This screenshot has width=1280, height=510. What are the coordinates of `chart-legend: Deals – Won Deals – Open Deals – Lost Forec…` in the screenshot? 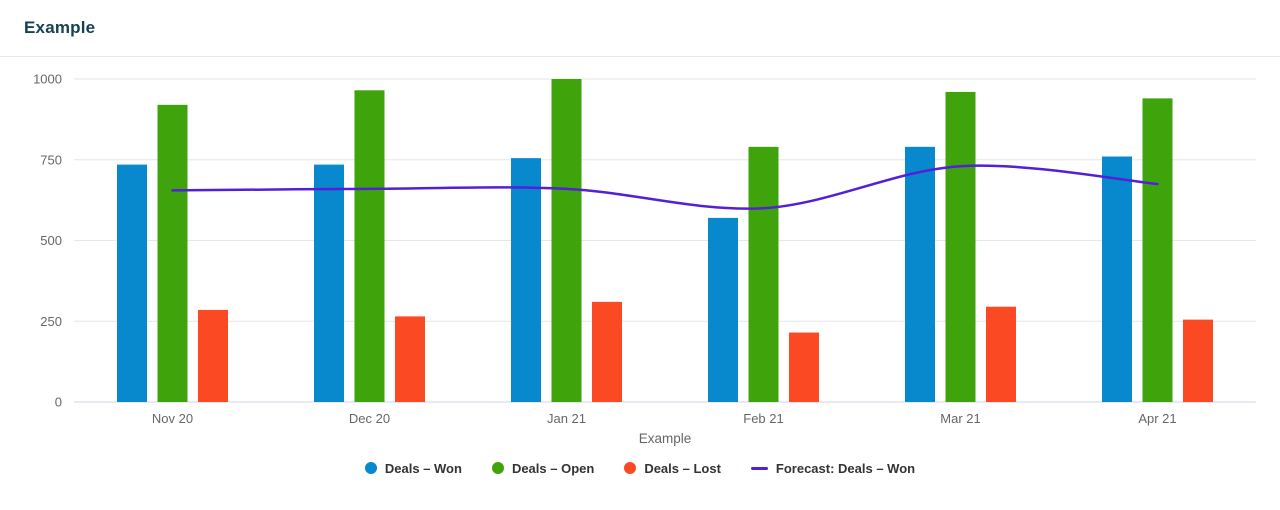 It's located at (640, 468).